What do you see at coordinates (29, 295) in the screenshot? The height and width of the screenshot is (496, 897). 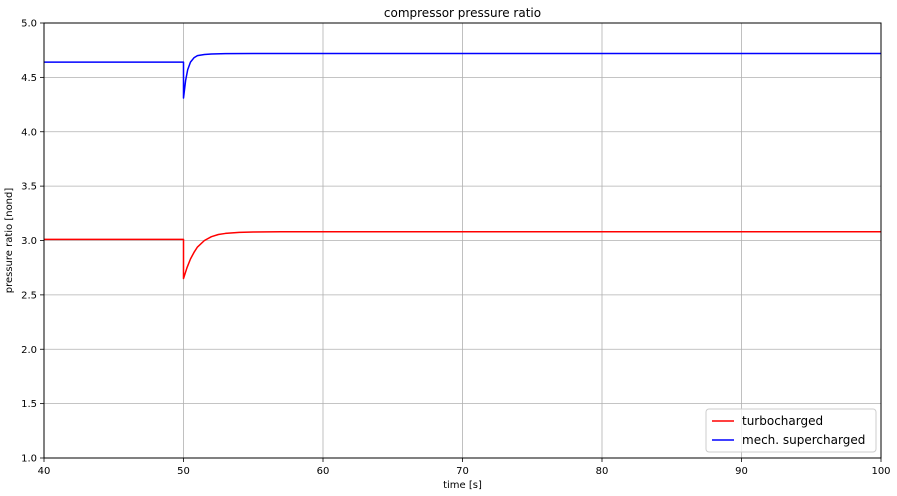 I see `y-tick-label: 2.5` at bounding box center [29, 295].